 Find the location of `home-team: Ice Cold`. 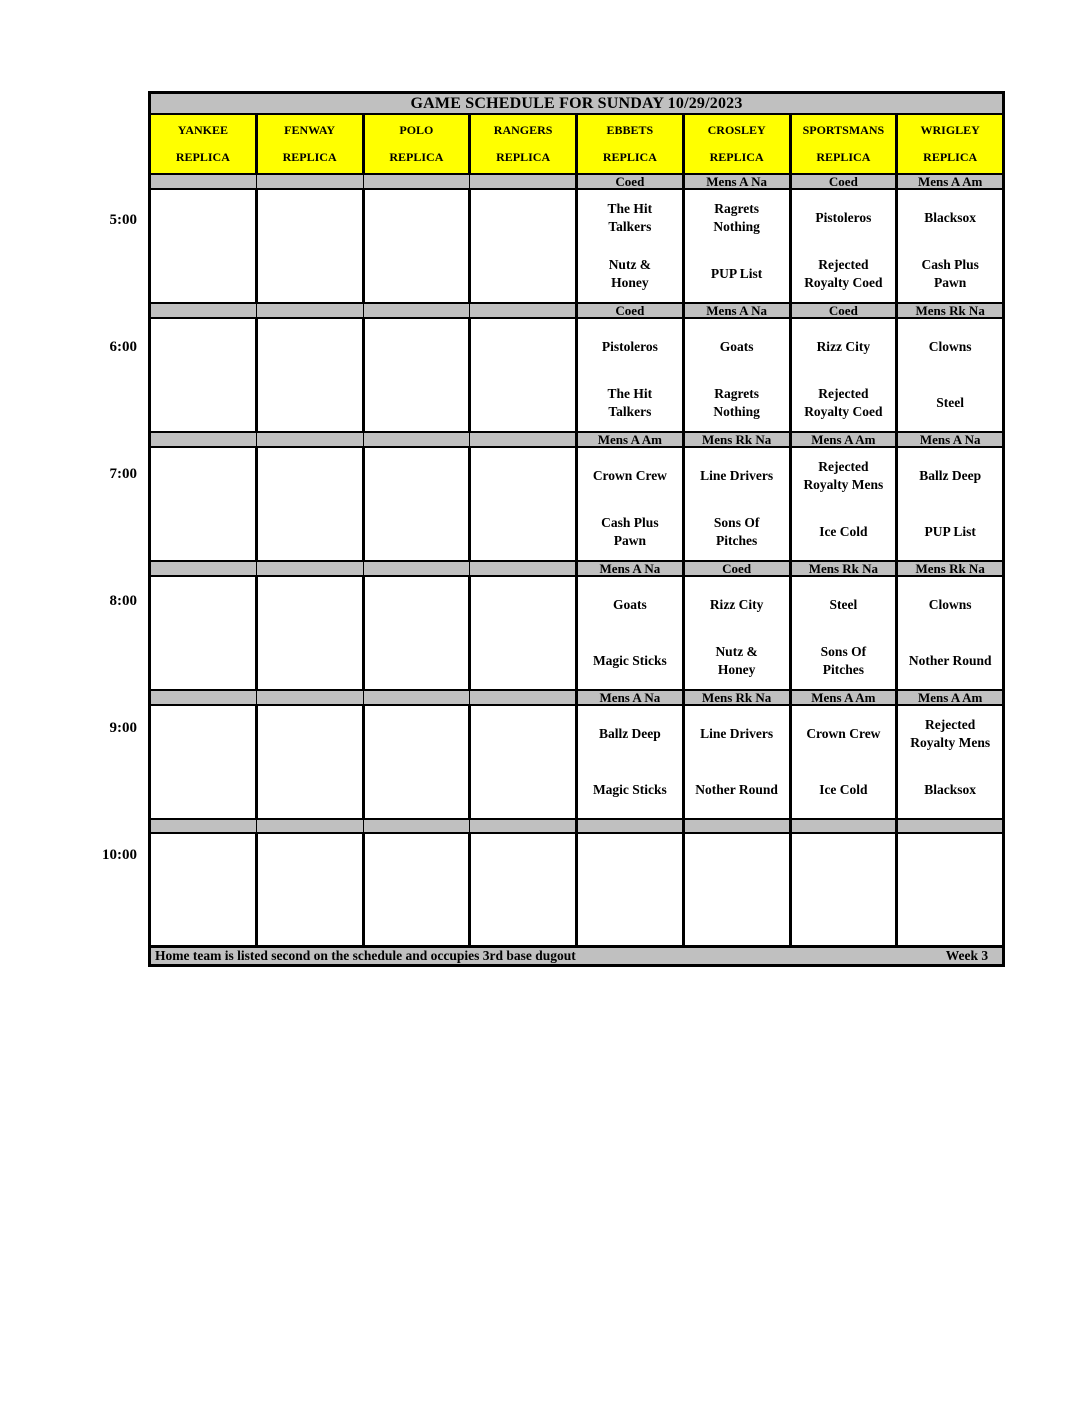

home-team: Ice Cold is located at coordinates (843, 789).